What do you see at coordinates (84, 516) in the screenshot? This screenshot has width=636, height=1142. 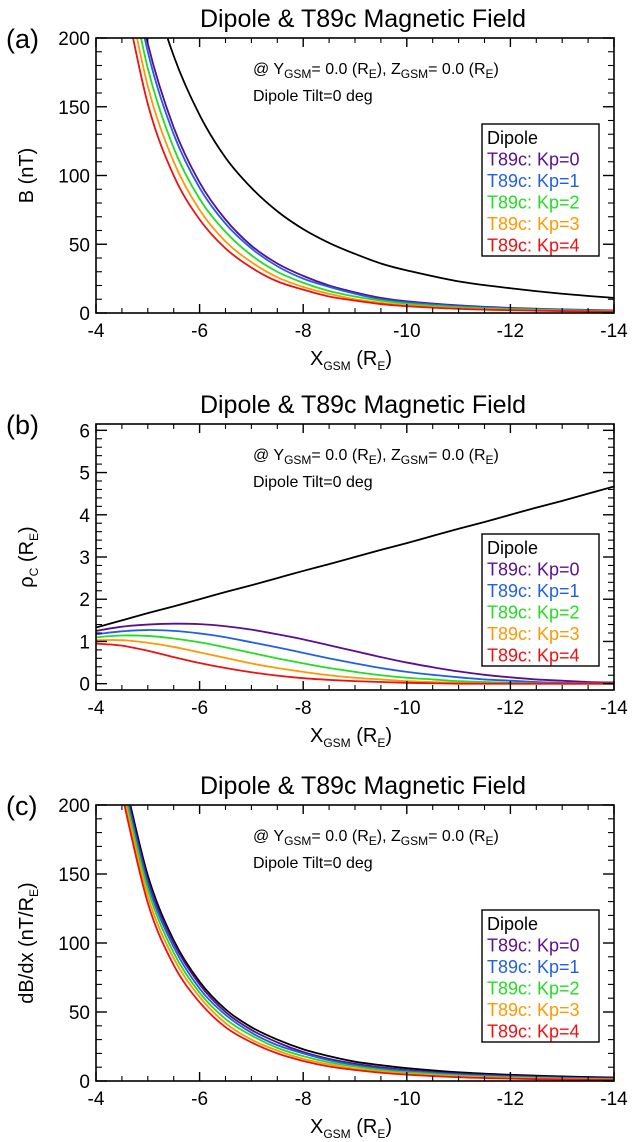 I see `y-tick-label: 4` at bounding box center [84, 516].